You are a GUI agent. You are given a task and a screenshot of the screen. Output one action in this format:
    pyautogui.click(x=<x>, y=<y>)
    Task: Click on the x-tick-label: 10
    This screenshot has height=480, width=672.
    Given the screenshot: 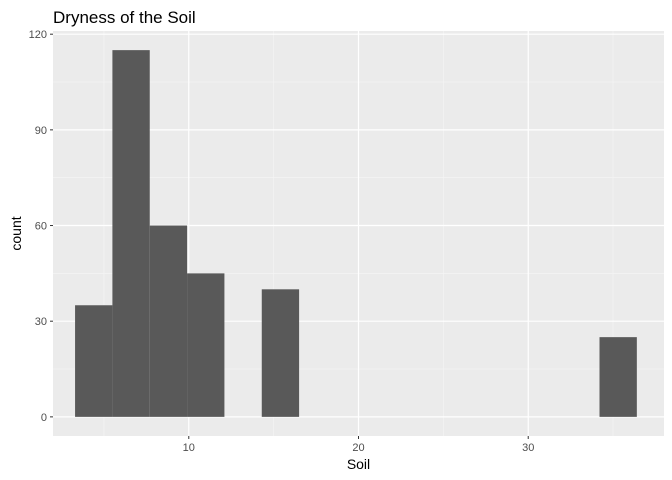 What is the action you would take?
    pyautogui.click(x=189, y=448)
    